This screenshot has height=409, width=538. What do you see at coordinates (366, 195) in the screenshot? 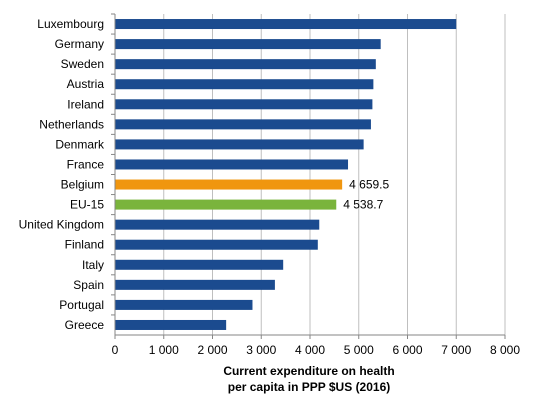
I see `data-labels: 4 659.5 4 538.7` at bounding box center [366, 195].